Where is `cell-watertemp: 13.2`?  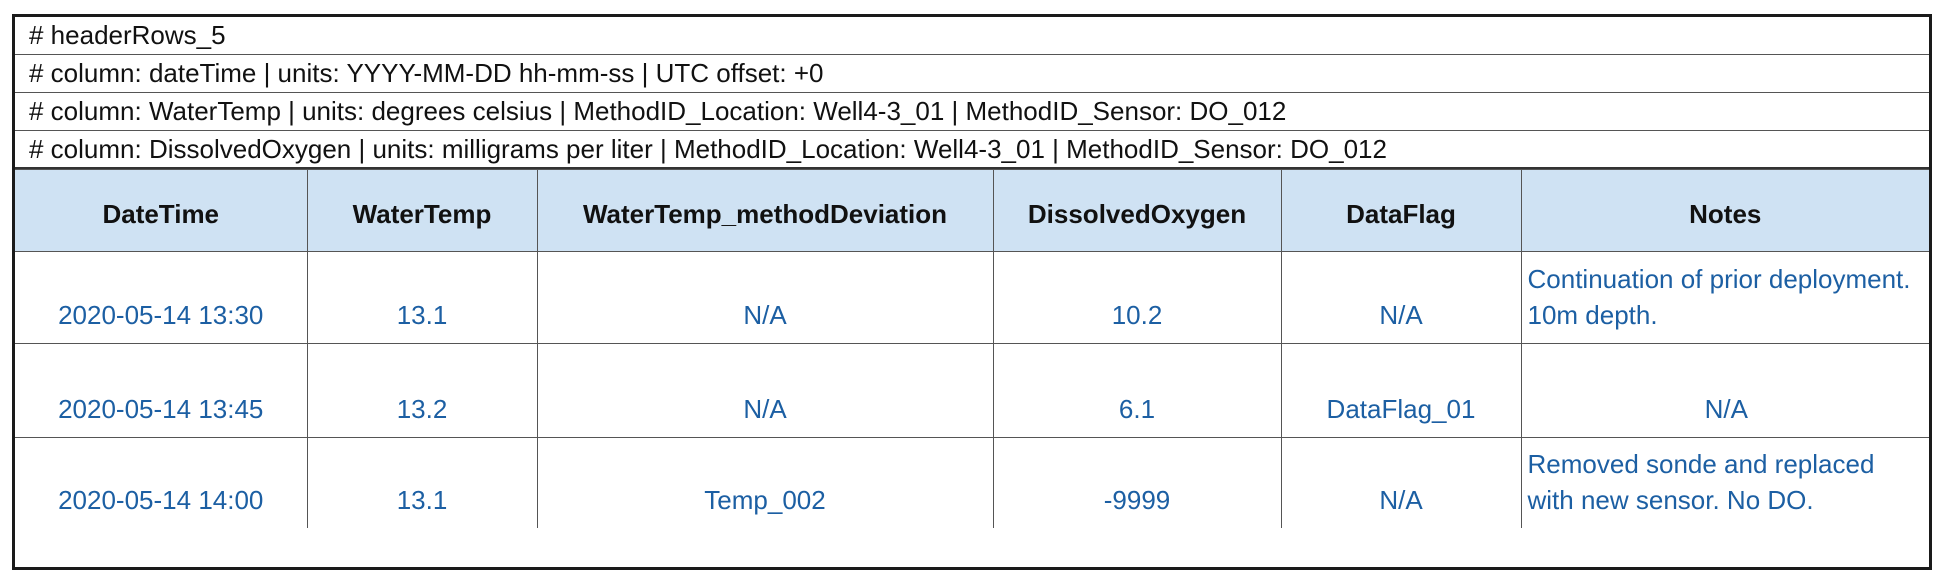 cell-watertemp: 13.2 is located at coordinates (422, 390).